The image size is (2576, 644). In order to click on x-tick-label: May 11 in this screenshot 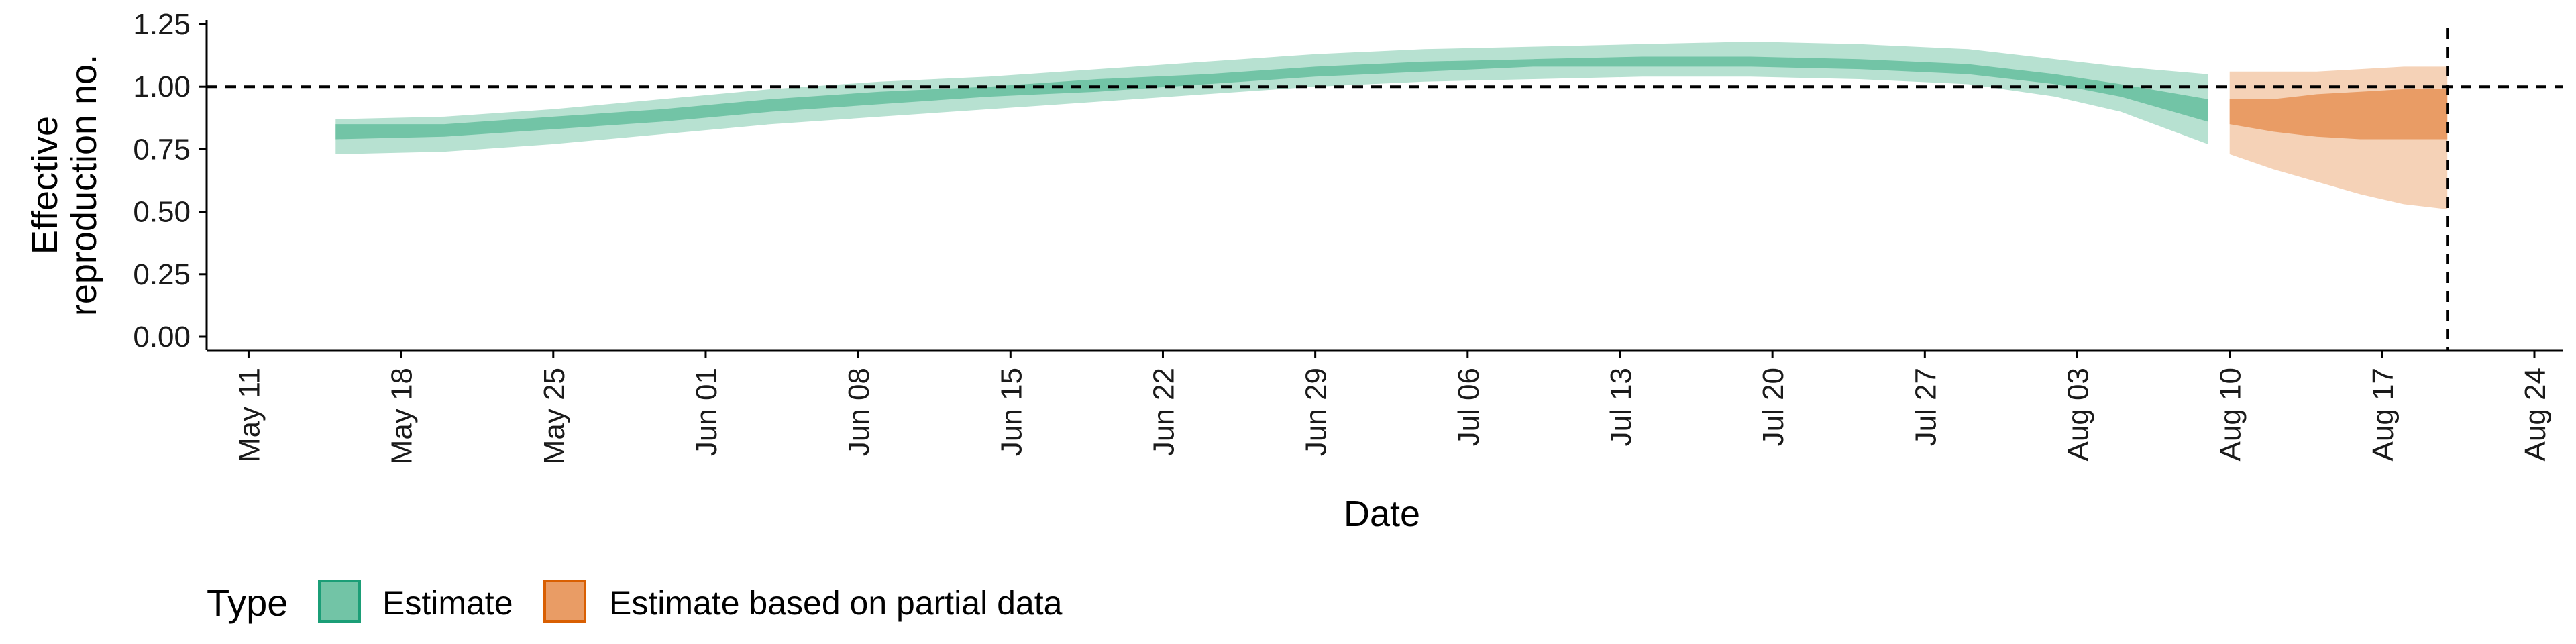, I will do `click(249, 415)`.